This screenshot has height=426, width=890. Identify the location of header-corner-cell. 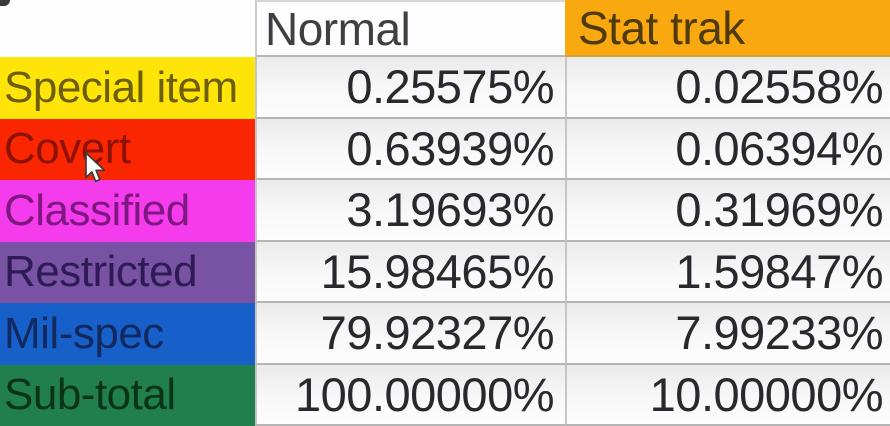
(127, 28).